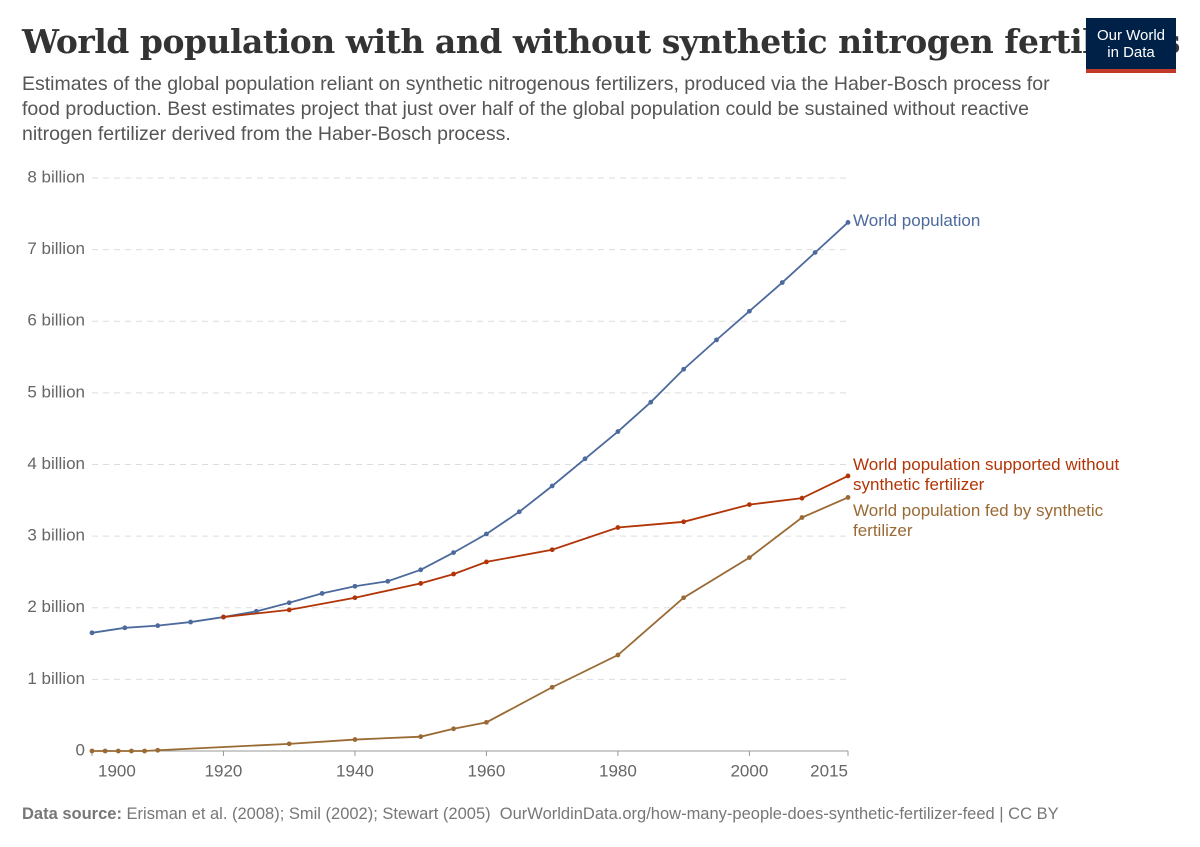  Describe the element at coordinates (56, 391) in the screenshot. I see `y-tick-label: 5 billion` at that location.